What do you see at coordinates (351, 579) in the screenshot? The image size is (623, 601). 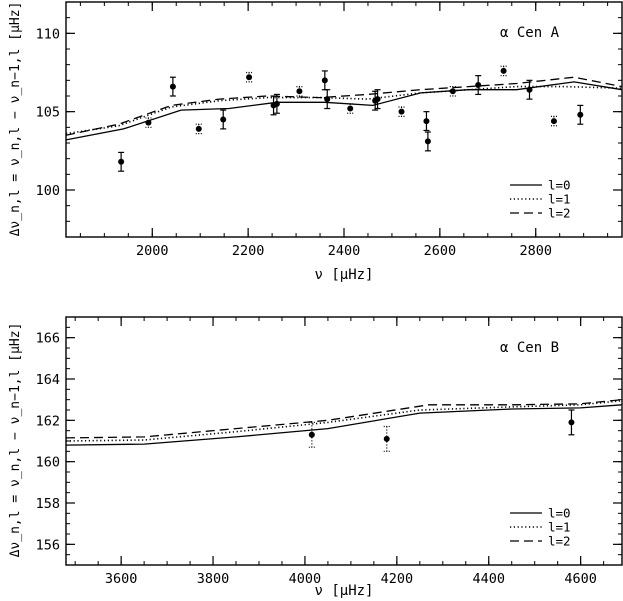 I see `x-tick-labels: 3600 3800 4000 4200 4400 4600` at bounding box center [351, 579].